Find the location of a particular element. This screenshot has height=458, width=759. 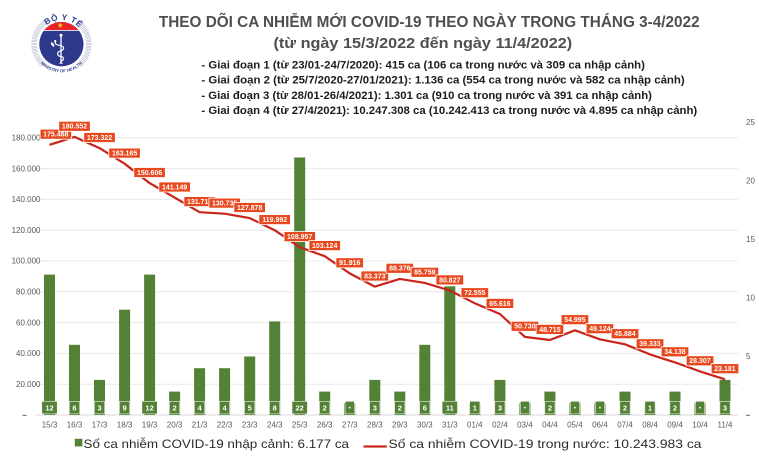

svg-text: 88.376 is located at coordinates (400, 269).